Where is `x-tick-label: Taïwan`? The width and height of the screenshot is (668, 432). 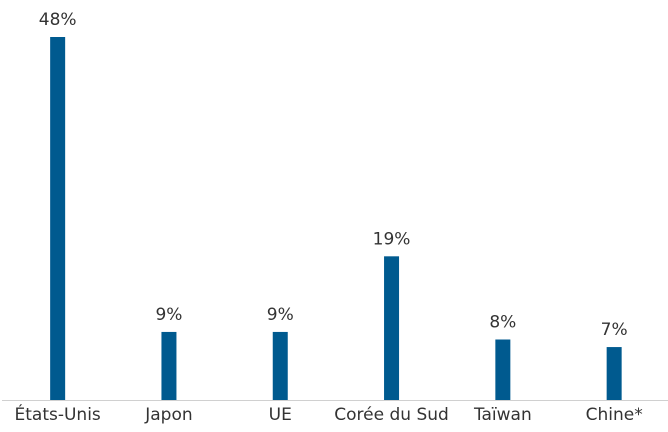
x-tick-label: Taïwan is located at coordinates (502, 415).